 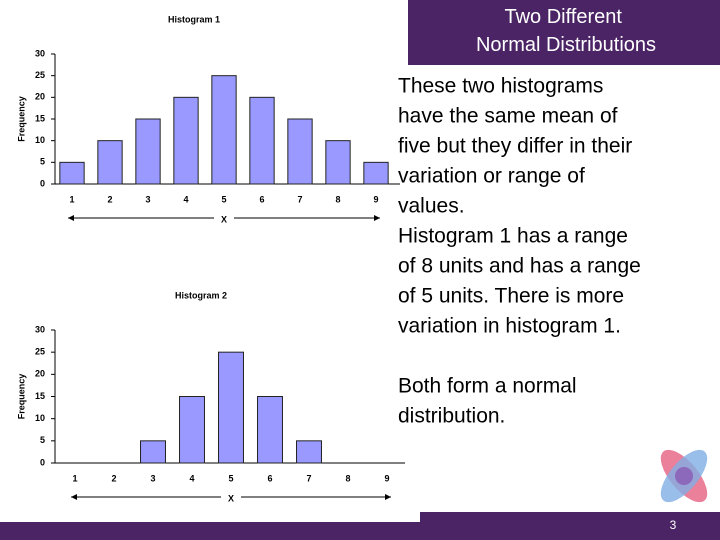 What do you see at coordinates (515, 146) in the screenshot?
I see `body-text: five but they differ in their` at bounding box center [515, 146].